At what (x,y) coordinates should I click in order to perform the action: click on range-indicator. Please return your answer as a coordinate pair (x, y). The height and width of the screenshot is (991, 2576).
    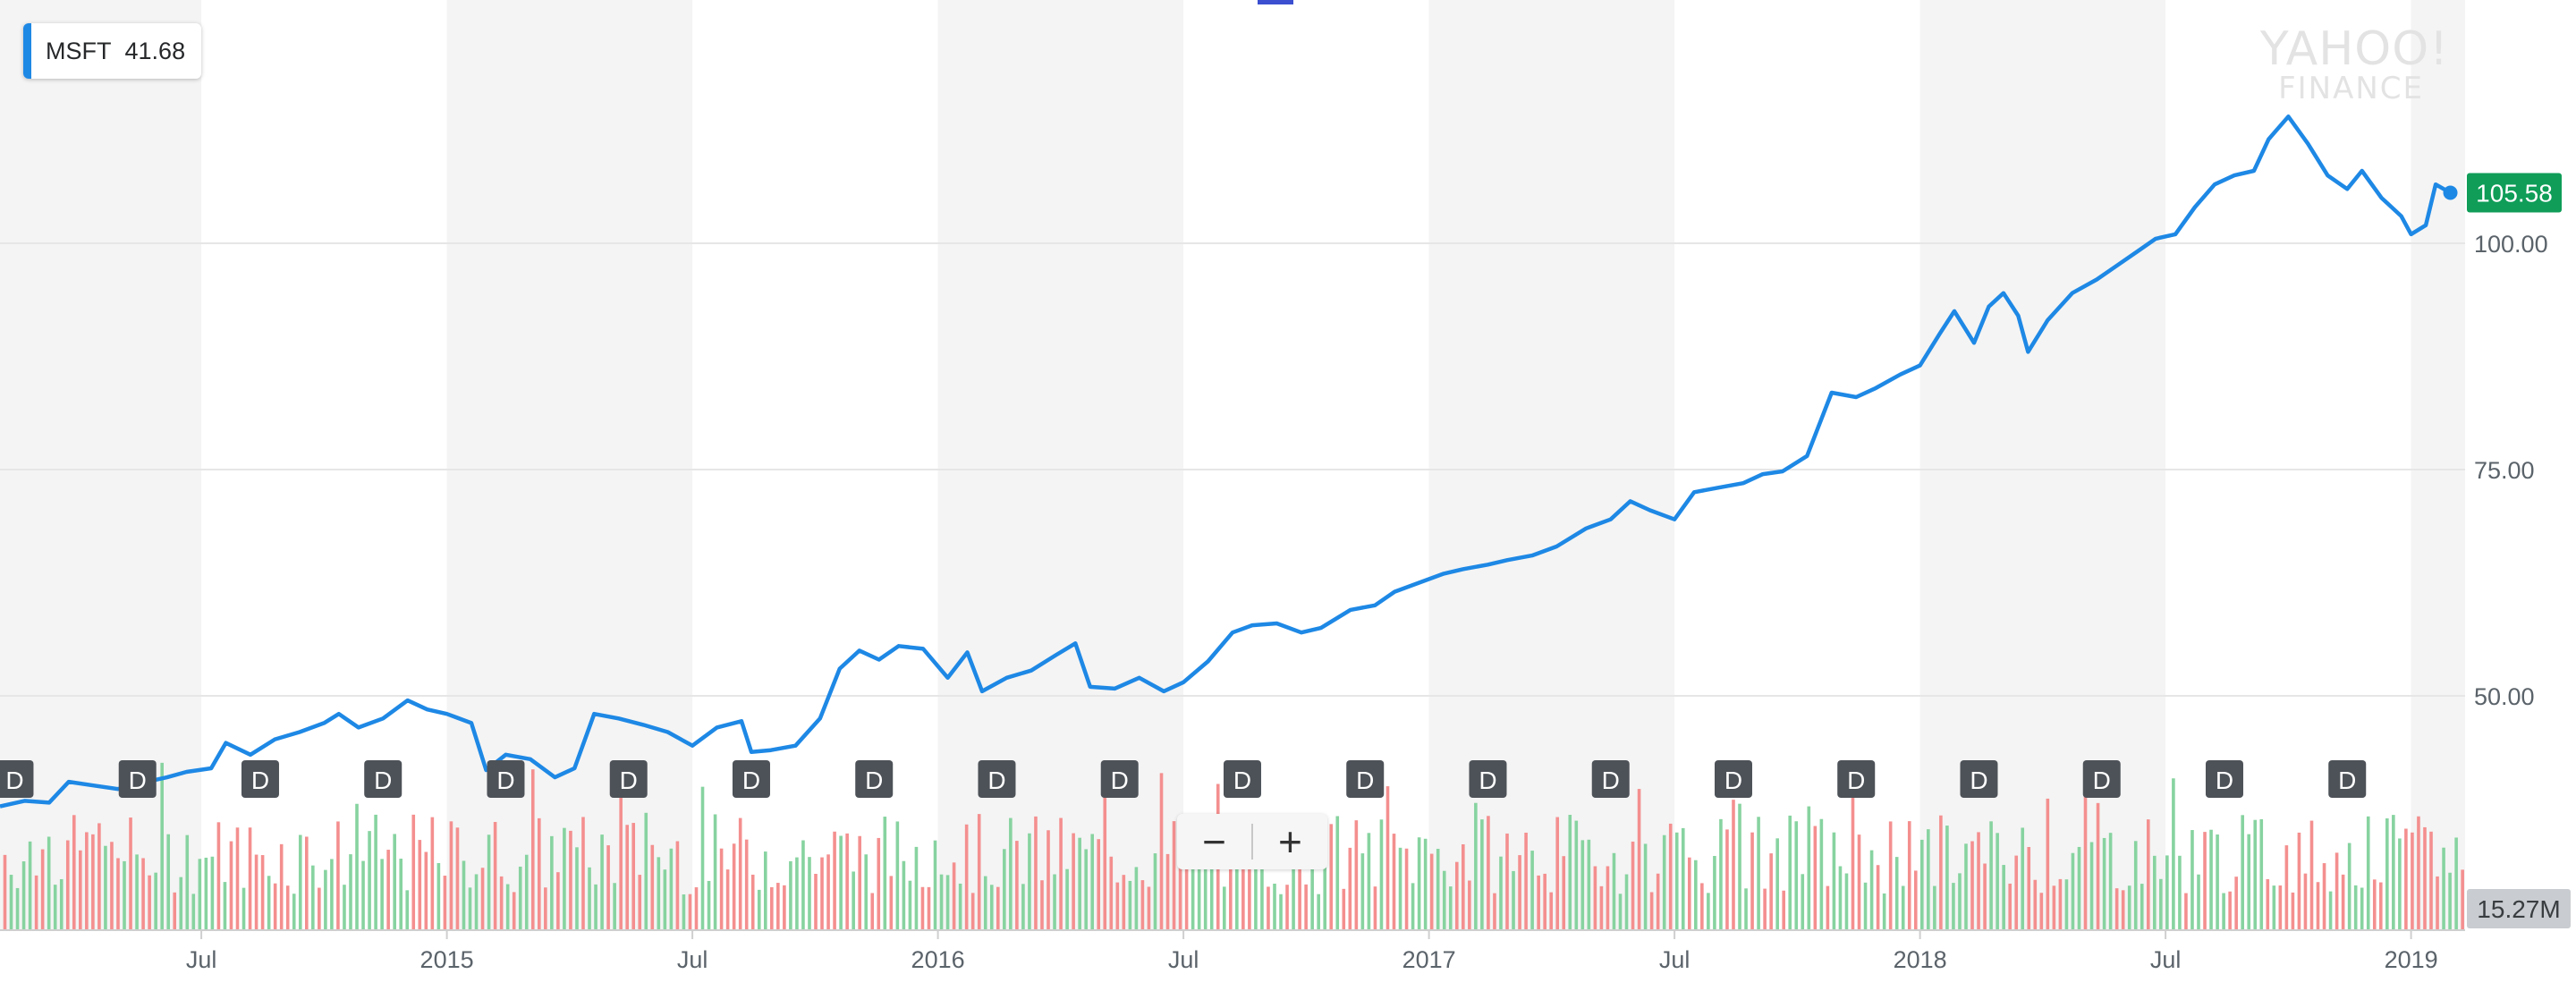
    Looking at the image, I should click on (1275, 2).